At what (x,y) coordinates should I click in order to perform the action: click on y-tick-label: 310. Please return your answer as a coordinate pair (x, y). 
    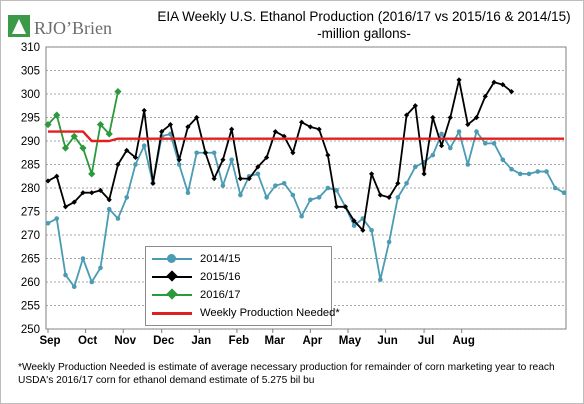
    Looking at the image, I should click on (30, 48).